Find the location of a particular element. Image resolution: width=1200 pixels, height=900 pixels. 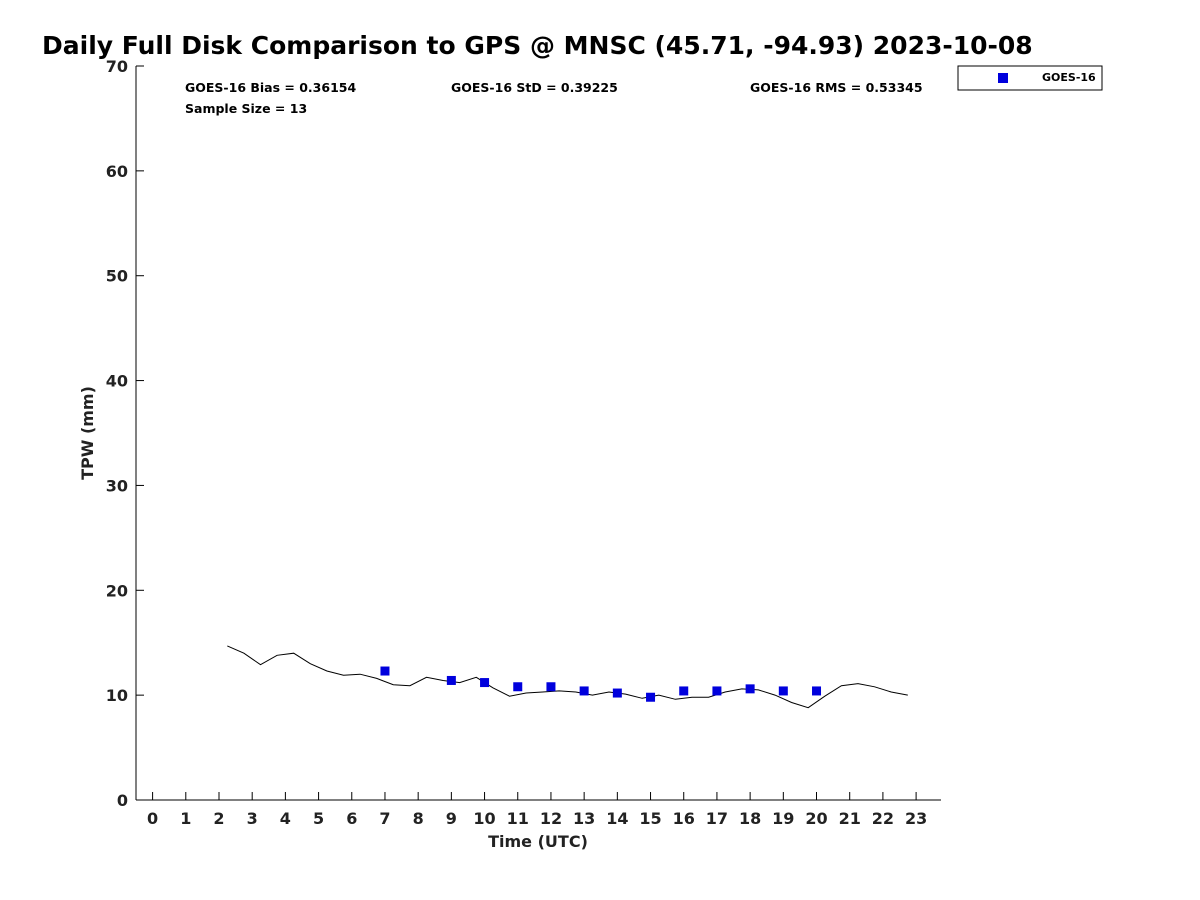

gps-series is located at coordinates (567, 677).